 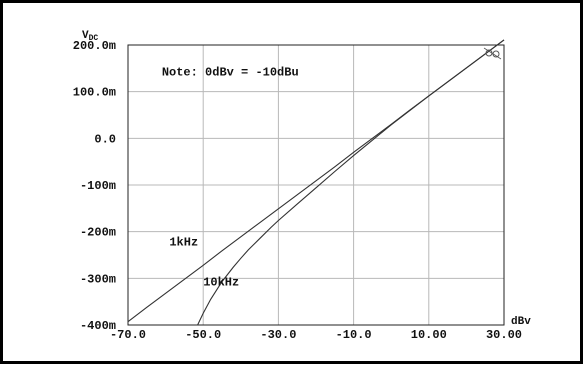 I want to click on y-tick-label: 0.0, so click(x=105, y=139).